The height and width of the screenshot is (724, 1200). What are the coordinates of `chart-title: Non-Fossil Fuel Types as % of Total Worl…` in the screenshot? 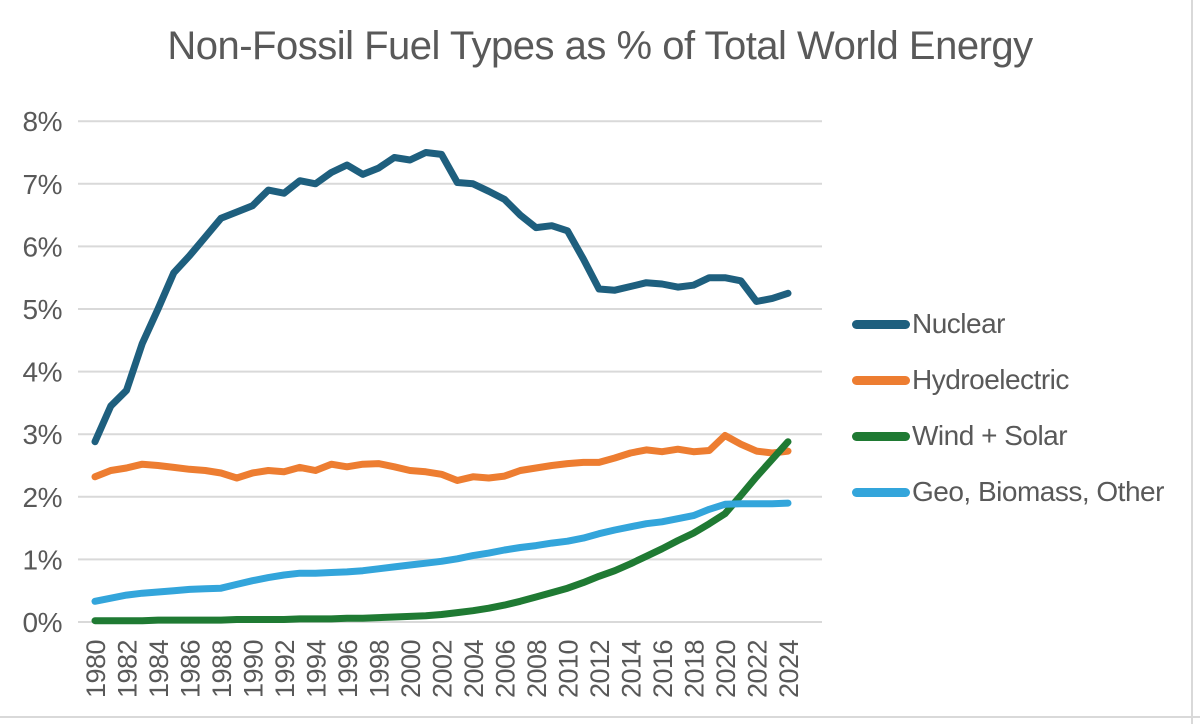 It's located at (600, 46).